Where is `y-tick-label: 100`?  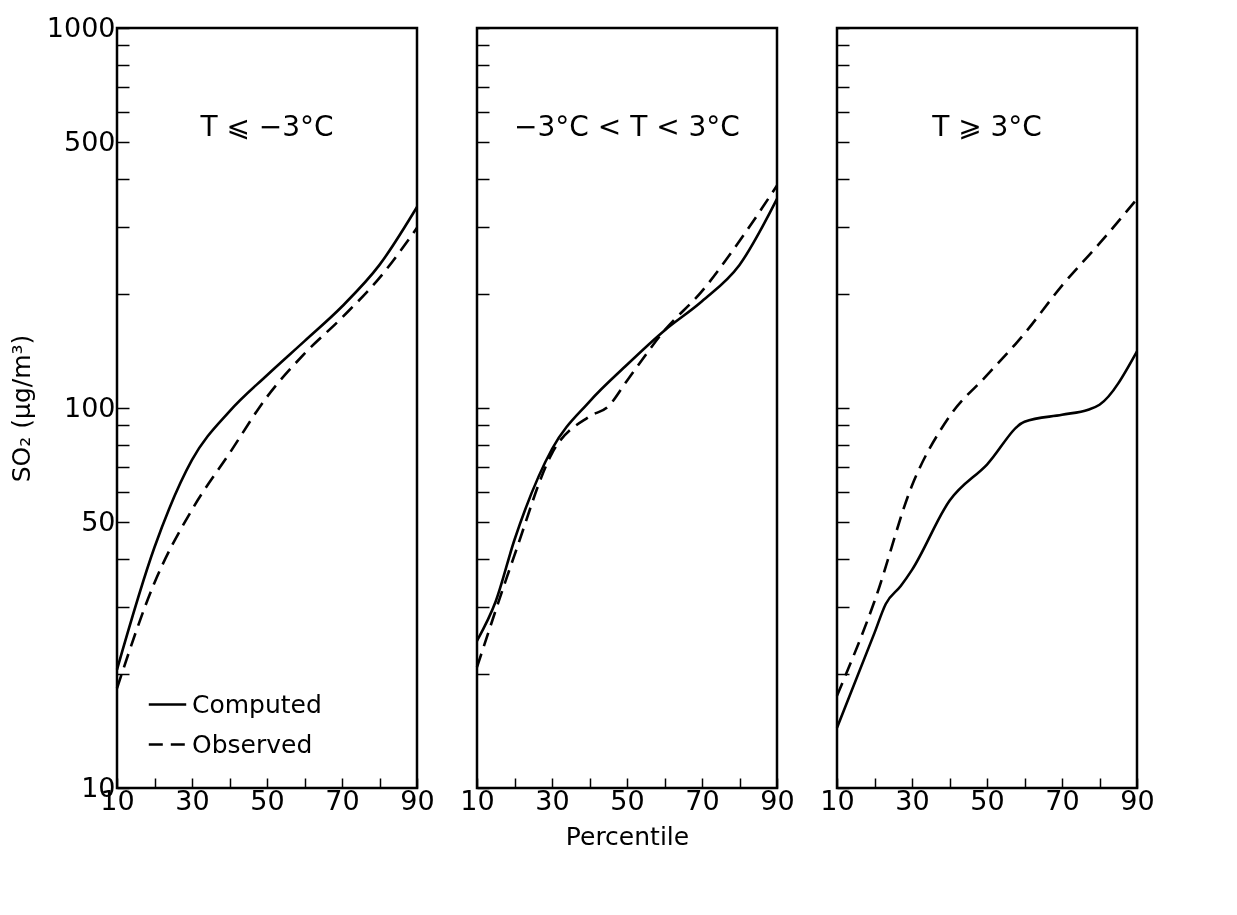 y-tick-label: 100 is located at coordinates (89, 407).